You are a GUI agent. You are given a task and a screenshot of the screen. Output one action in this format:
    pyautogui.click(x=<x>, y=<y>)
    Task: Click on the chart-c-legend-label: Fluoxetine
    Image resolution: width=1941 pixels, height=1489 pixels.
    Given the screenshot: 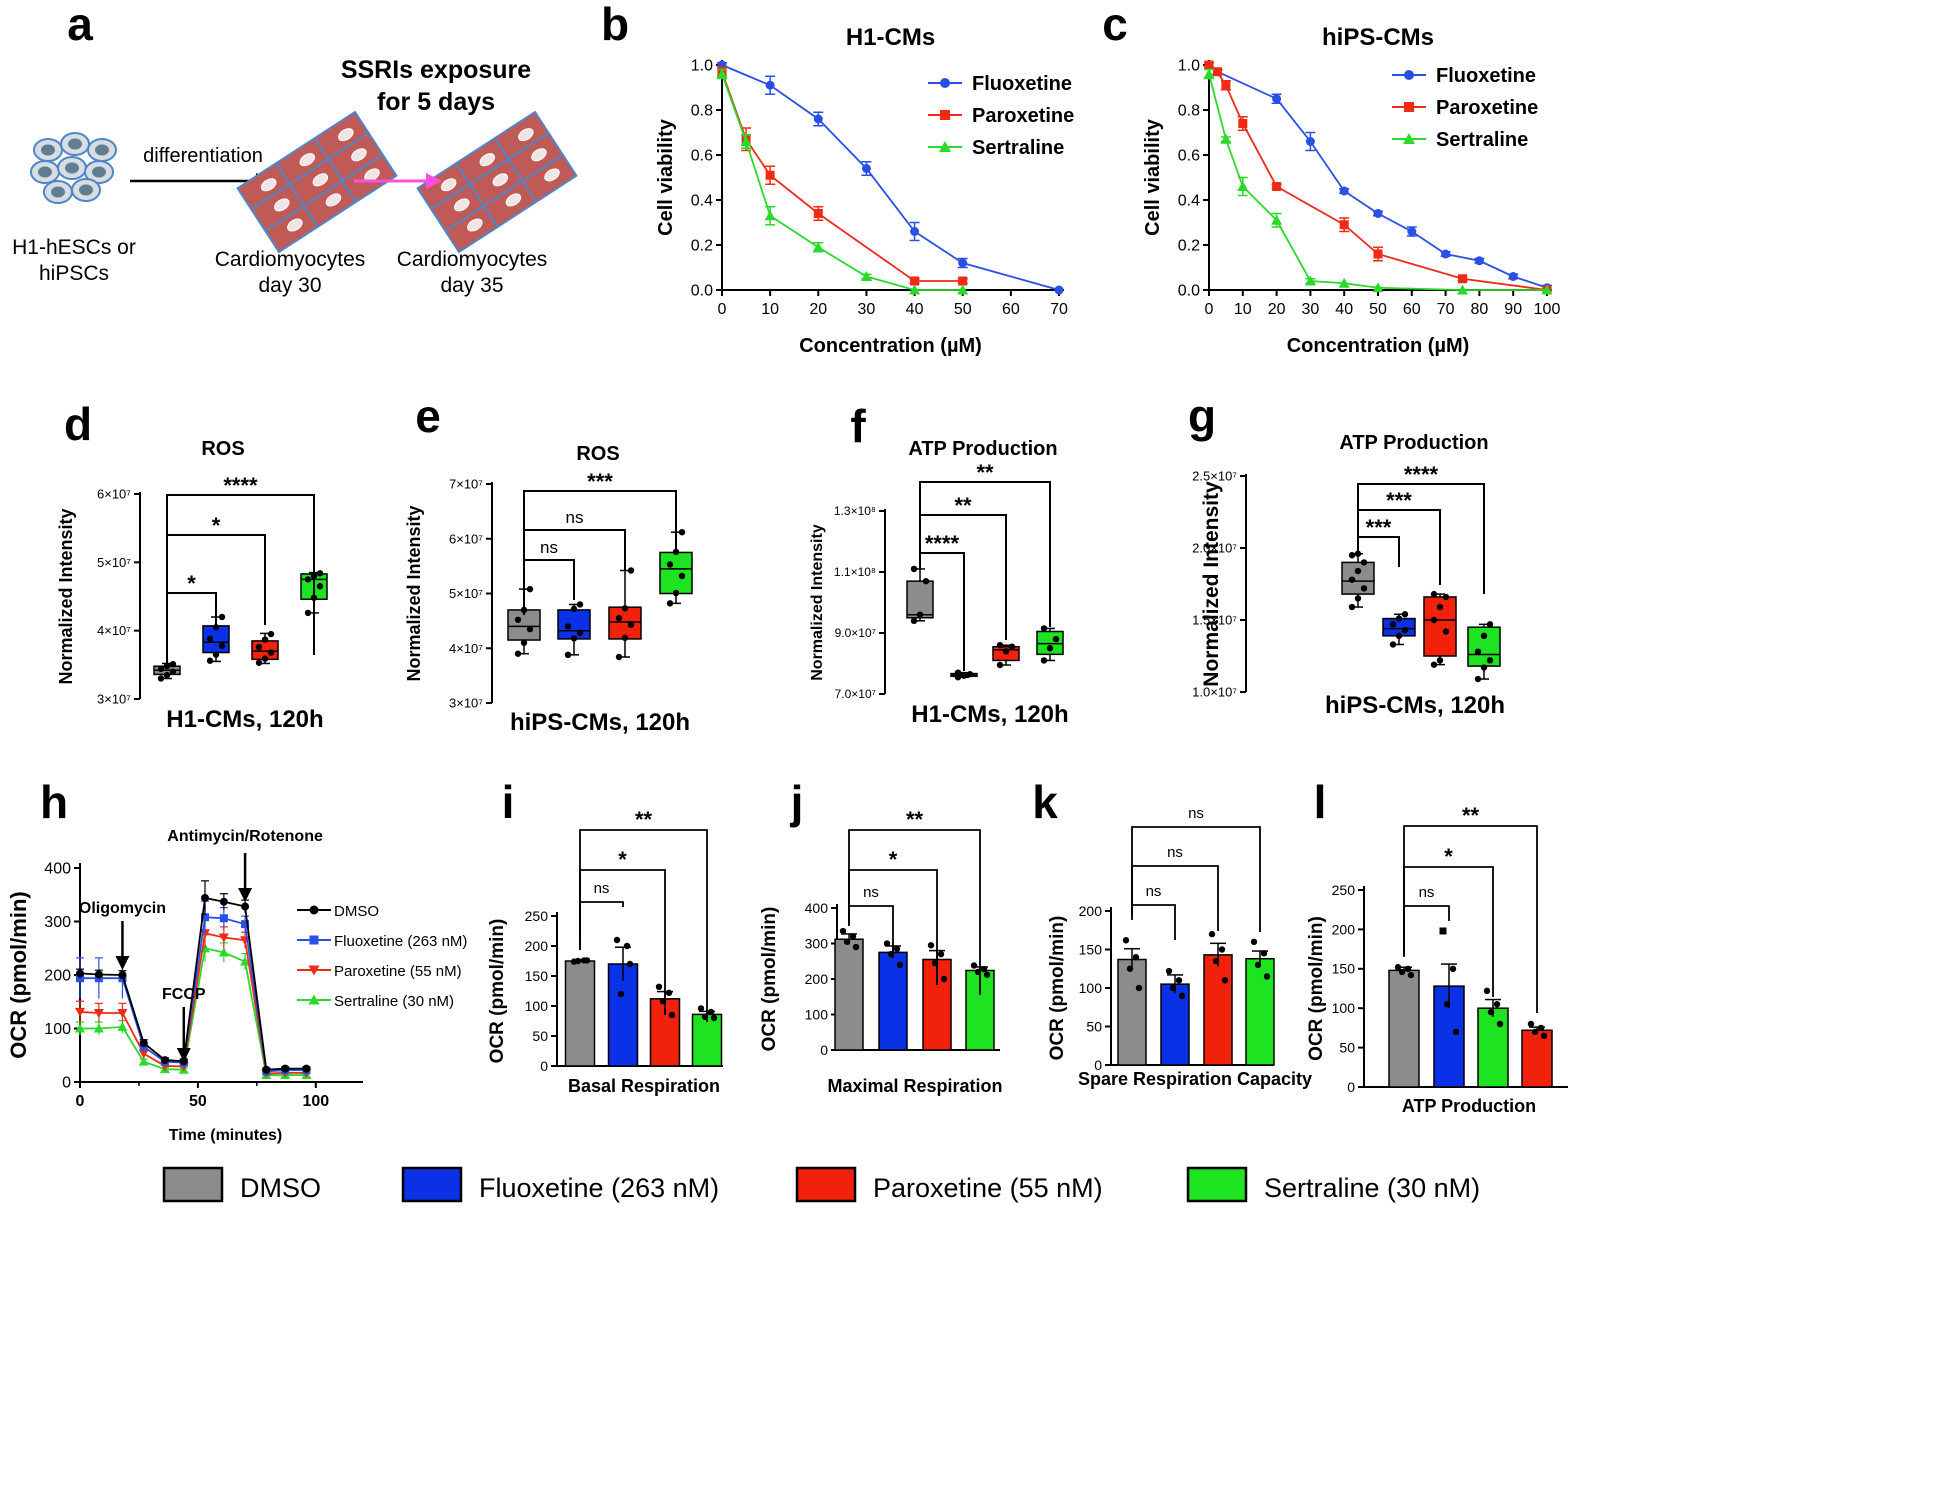 What is the action you would take?
    pyautogui.click(x=1486, y=76)
    